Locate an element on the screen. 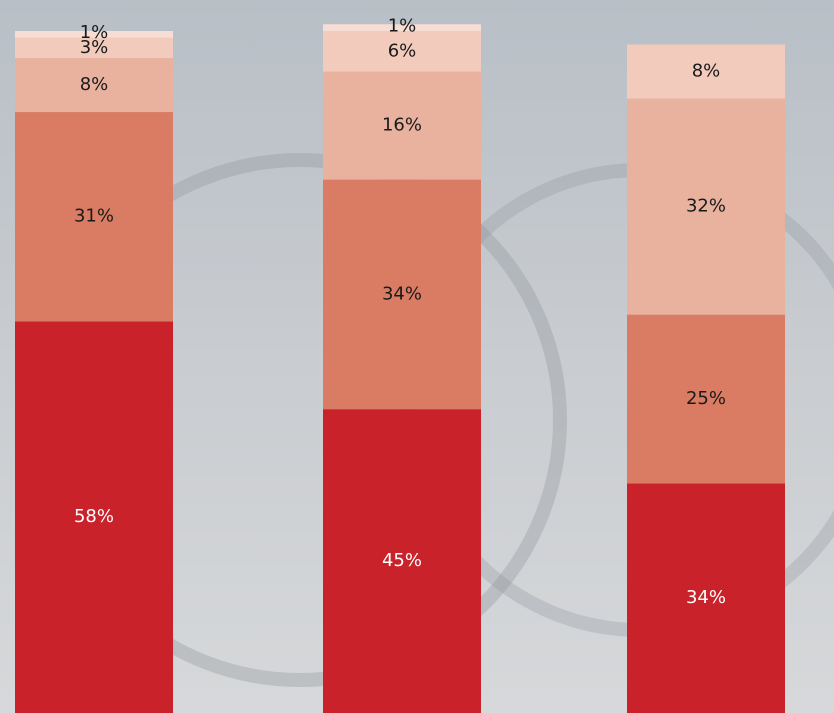  data-label: 3% is located at coordinates (94, 47).